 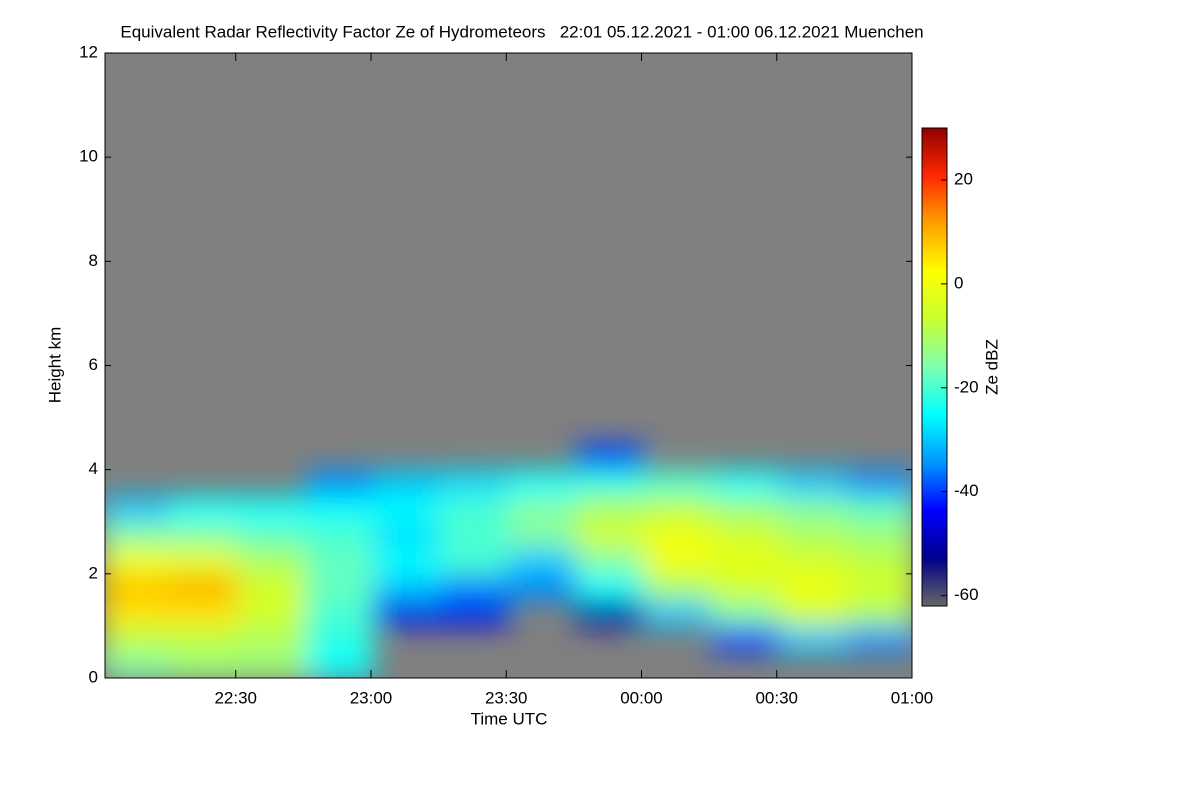 I want to click on y-tick-label: 4, so click(x=93, y=468).